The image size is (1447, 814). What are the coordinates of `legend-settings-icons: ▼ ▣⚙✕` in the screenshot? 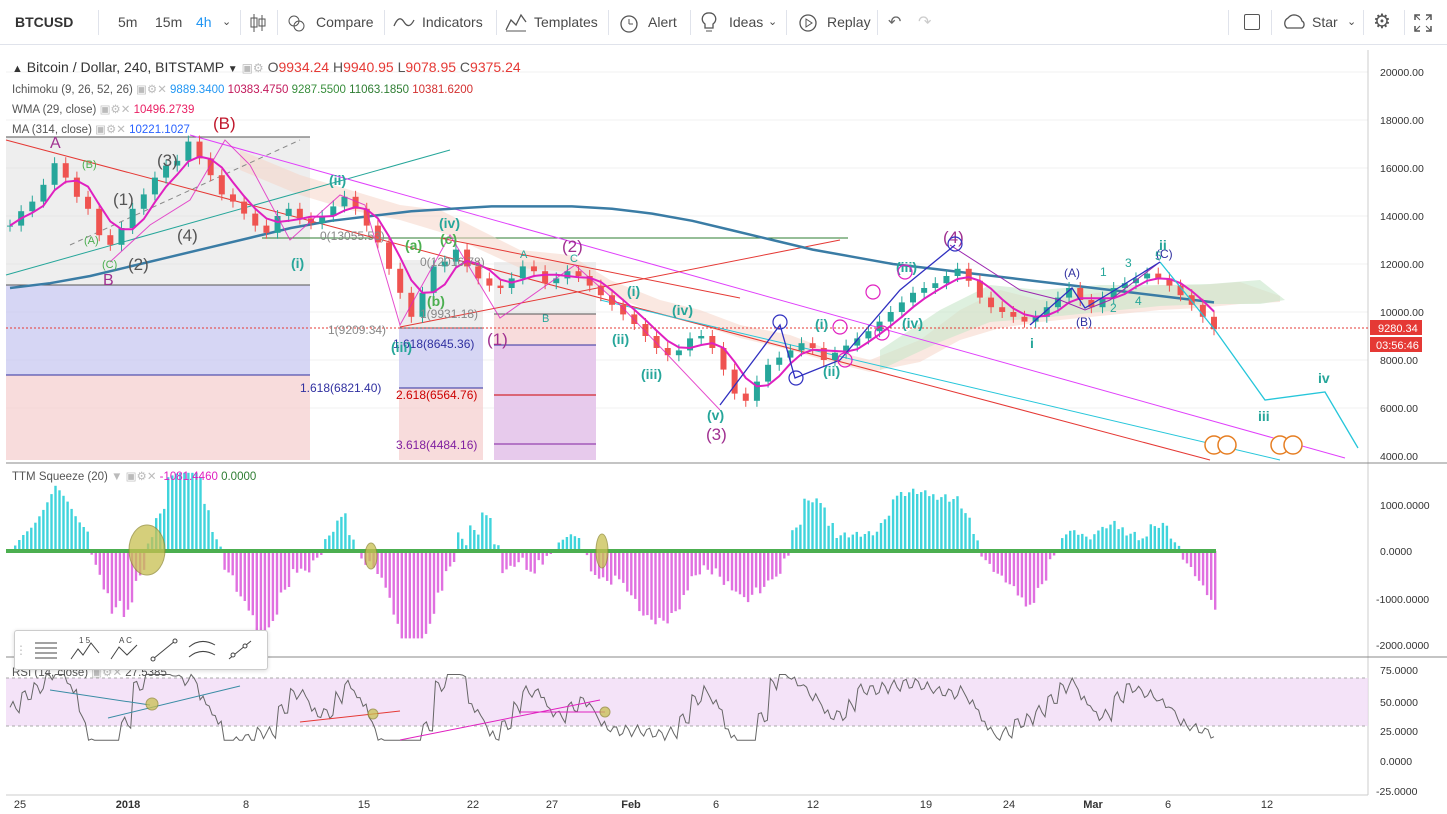 It's located at (134, 477).